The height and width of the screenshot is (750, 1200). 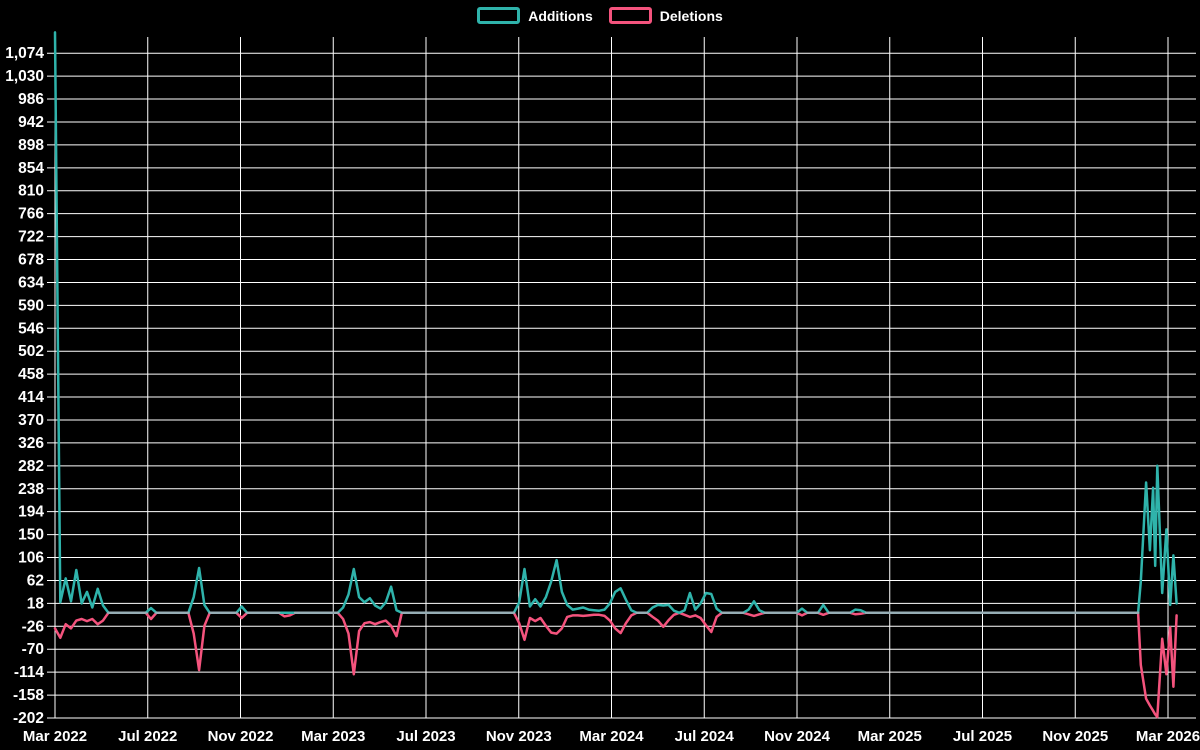 What do you see at coordinates (33, 649) in the screenshot?
I see `y-tick-label: -70` at bounding box center [33, 649].